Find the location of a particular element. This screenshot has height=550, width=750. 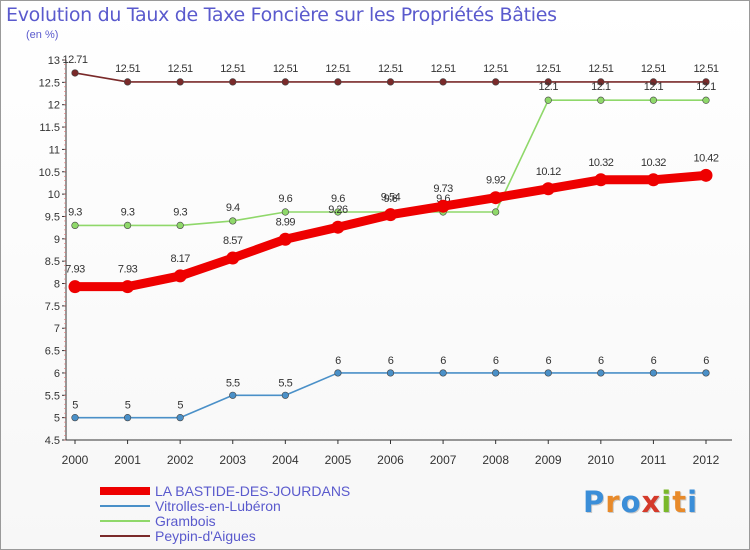

legend-label: LA BASTIDE-DES-JOURDANS is located at coordinates (253, 491).